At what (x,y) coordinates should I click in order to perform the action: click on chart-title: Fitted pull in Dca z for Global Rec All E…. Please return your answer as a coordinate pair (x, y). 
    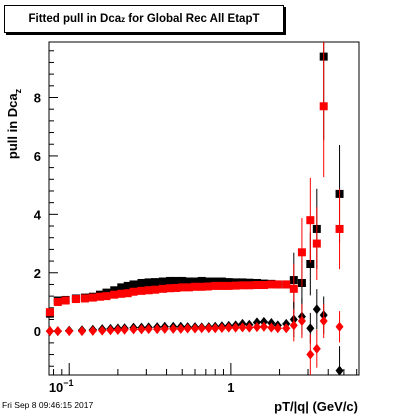
    Looking at the image, I should click on (144, 19).